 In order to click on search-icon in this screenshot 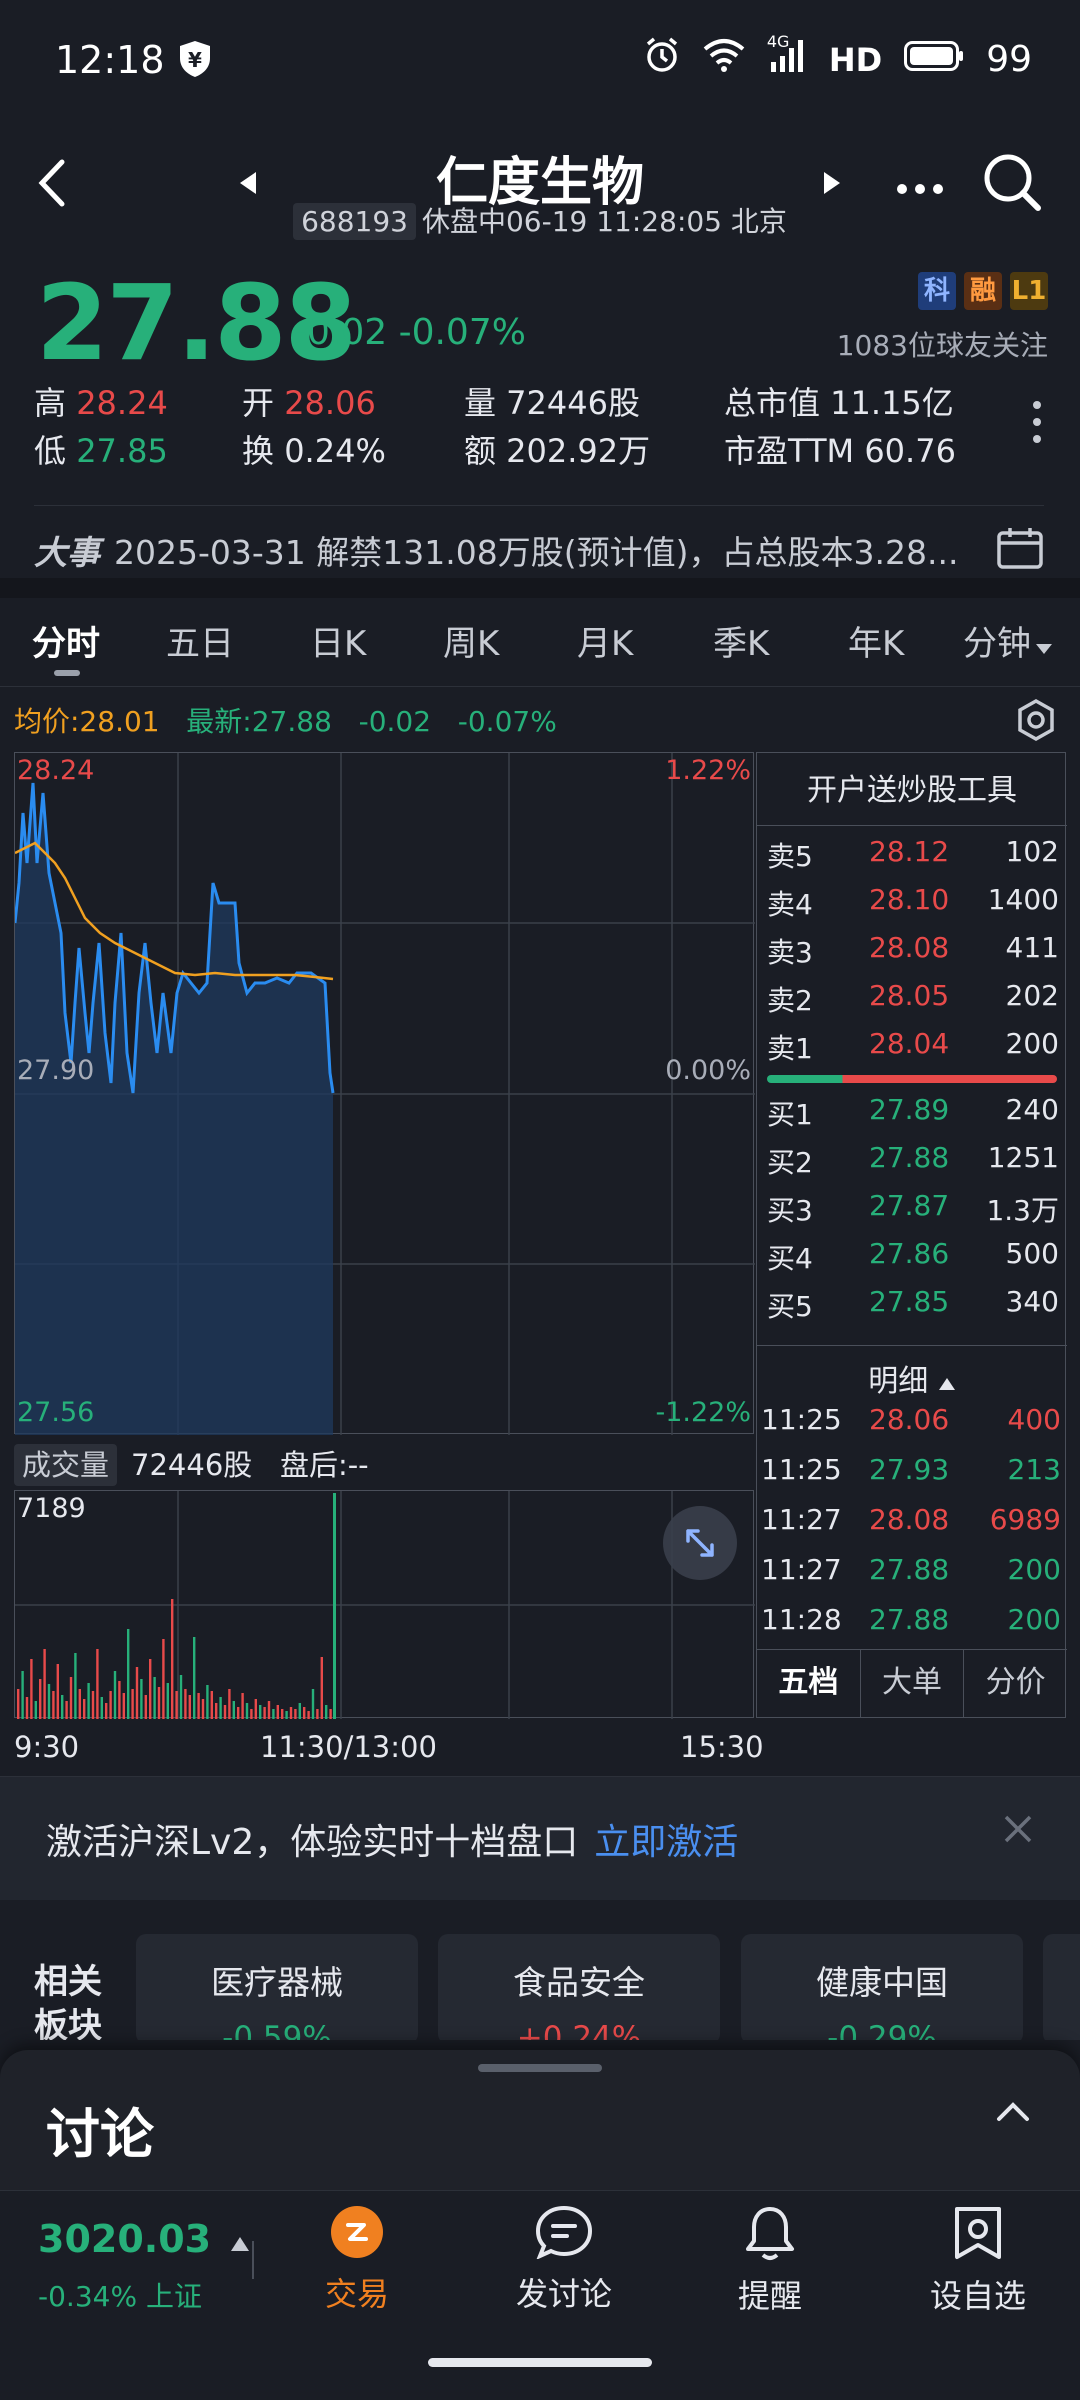, I will do `click(1012, 184)`.